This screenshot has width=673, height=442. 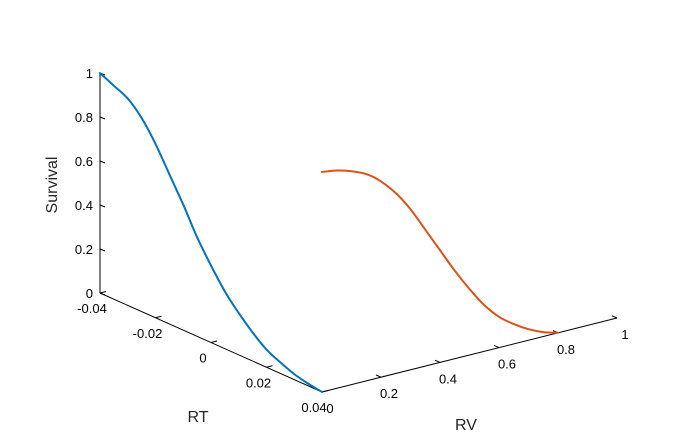 What do you see at coordinates (90, 183) in the screenshot?
I see `survival-ticks: 0 0.2 0.4 0.6 0.8 1` at bounding box center [90, 183].